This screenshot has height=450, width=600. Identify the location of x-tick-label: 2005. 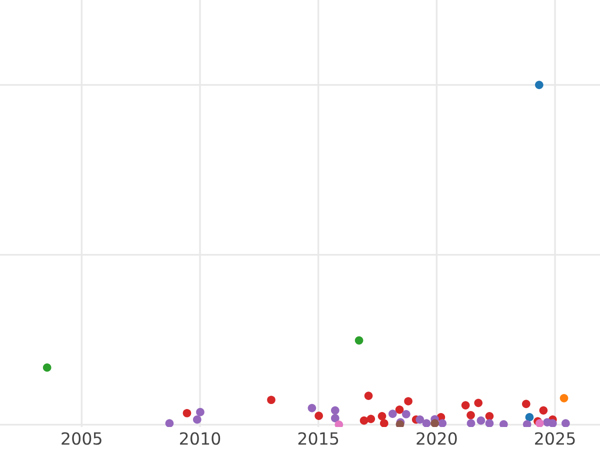
(82, 438).